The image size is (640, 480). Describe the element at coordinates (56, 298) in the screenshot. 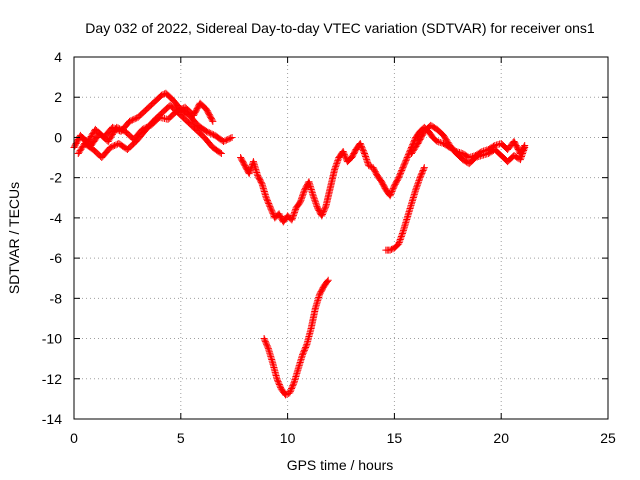

I see `y-tick-label: -8` at that location.